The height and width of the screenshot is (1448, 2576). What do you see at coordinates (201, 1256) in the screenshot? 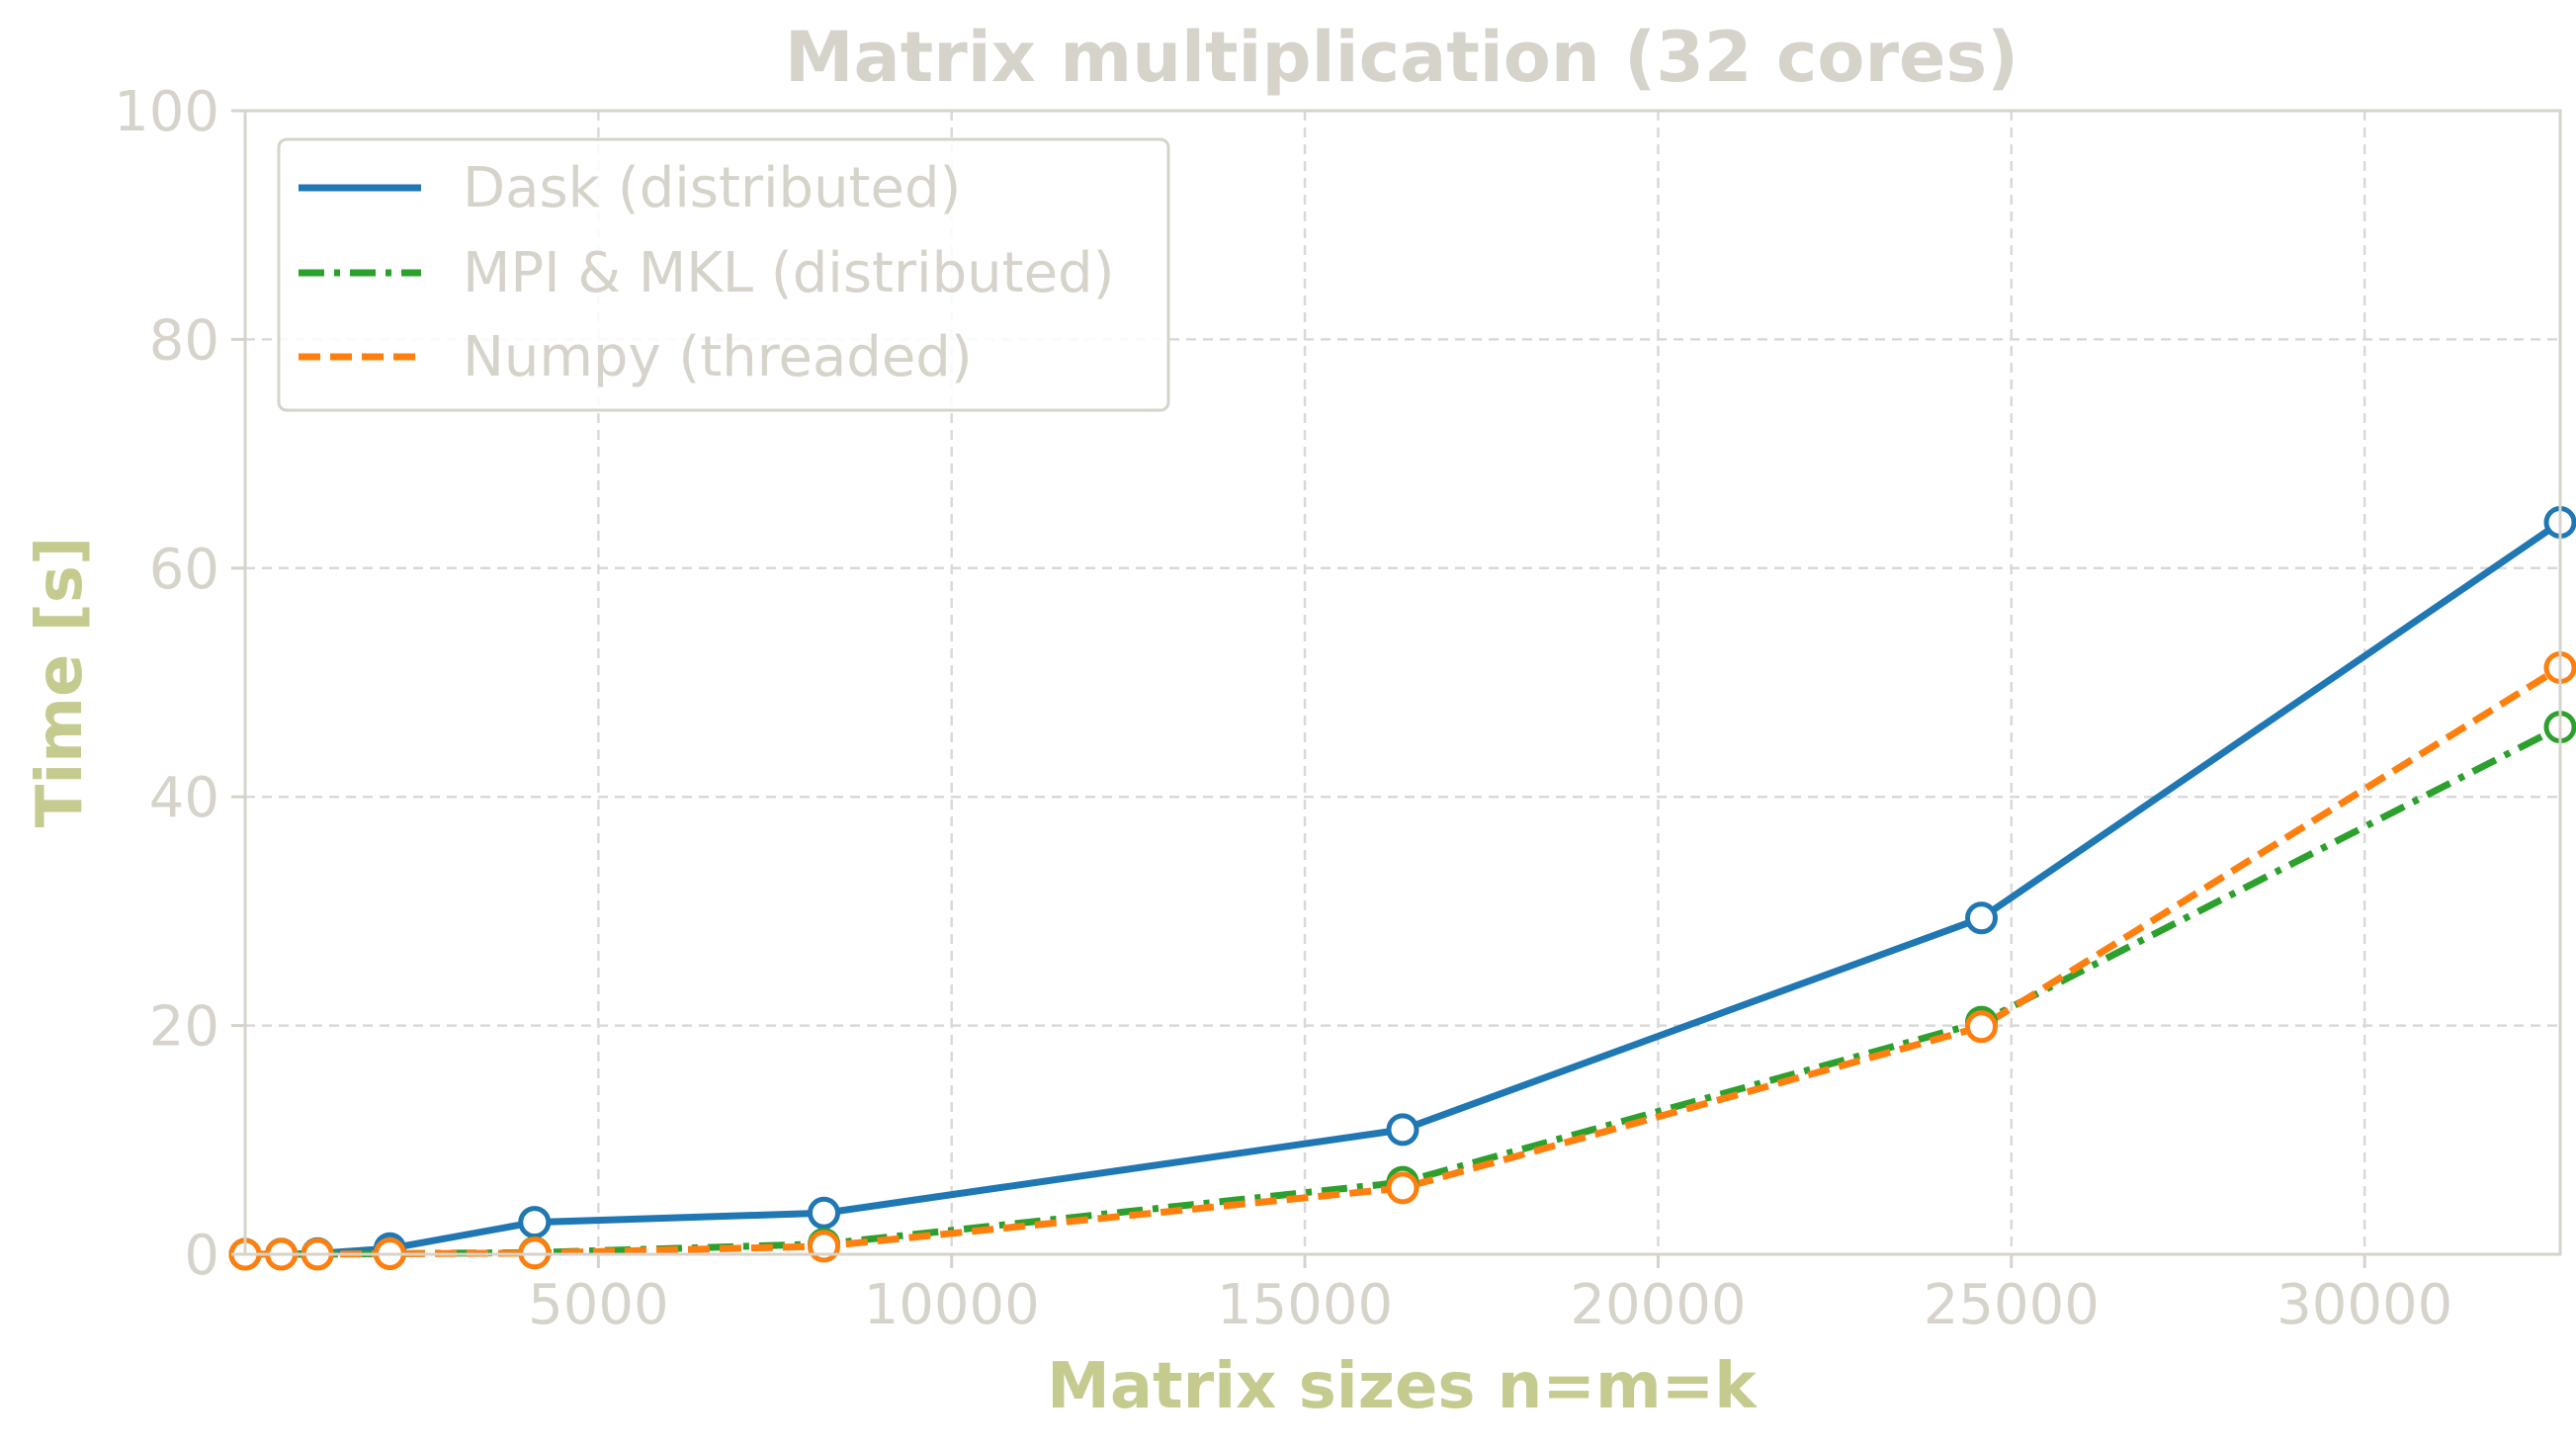
I see `y-tick-label: 0` at bounding box center [201, 1256].